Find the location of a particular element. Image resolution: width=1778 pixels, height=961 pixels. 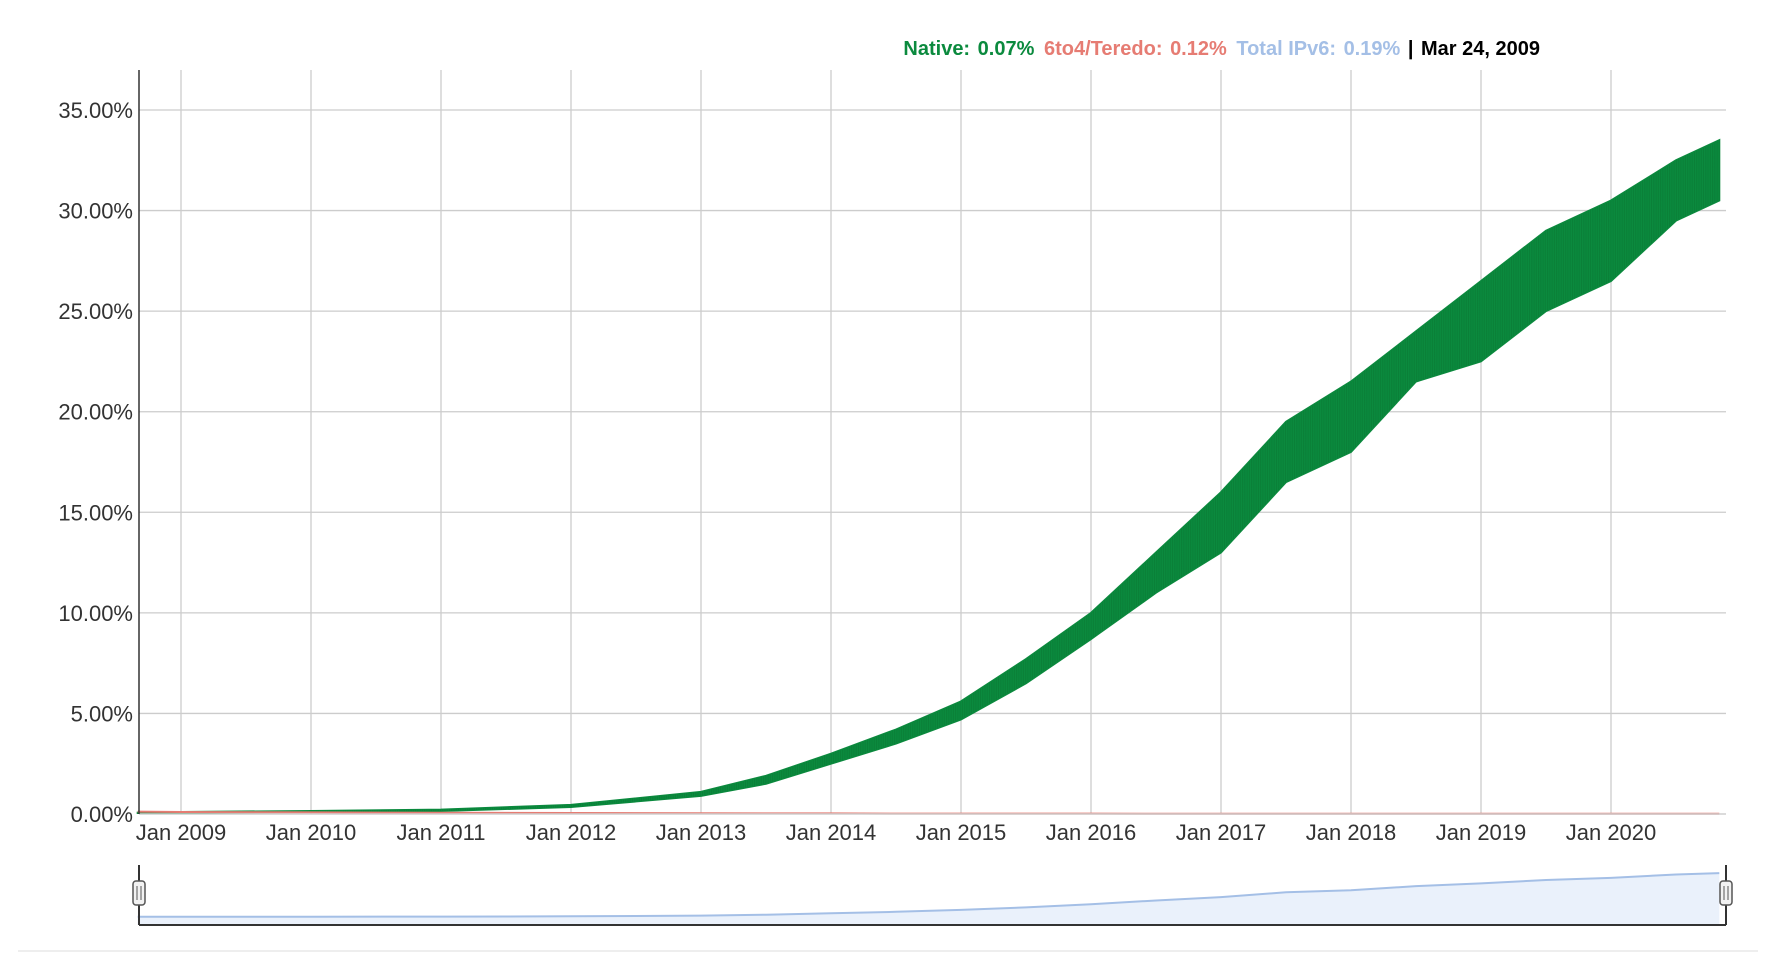

x-tick-label: Jan 2016 is located at coordinates (1091, 832).